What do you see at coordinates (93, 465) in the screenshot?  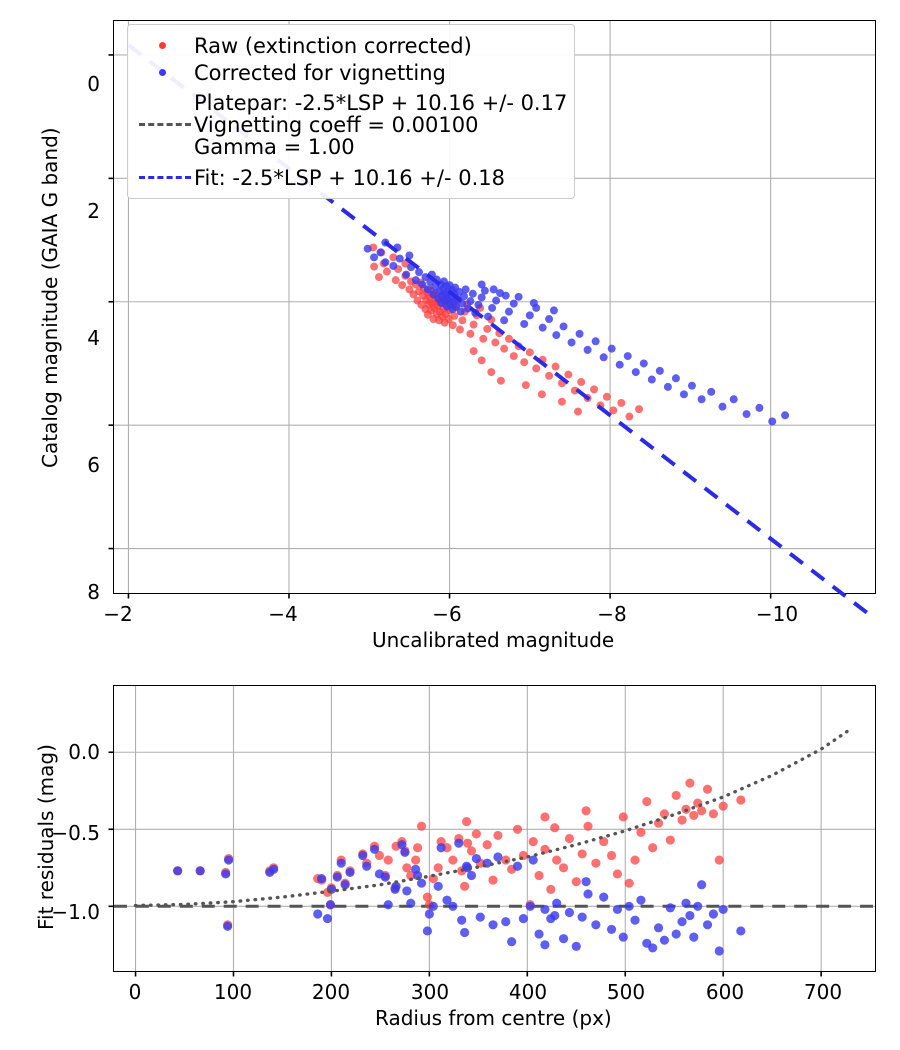 I see `top-ytick-6: 6` at bounding box center [93, 465].